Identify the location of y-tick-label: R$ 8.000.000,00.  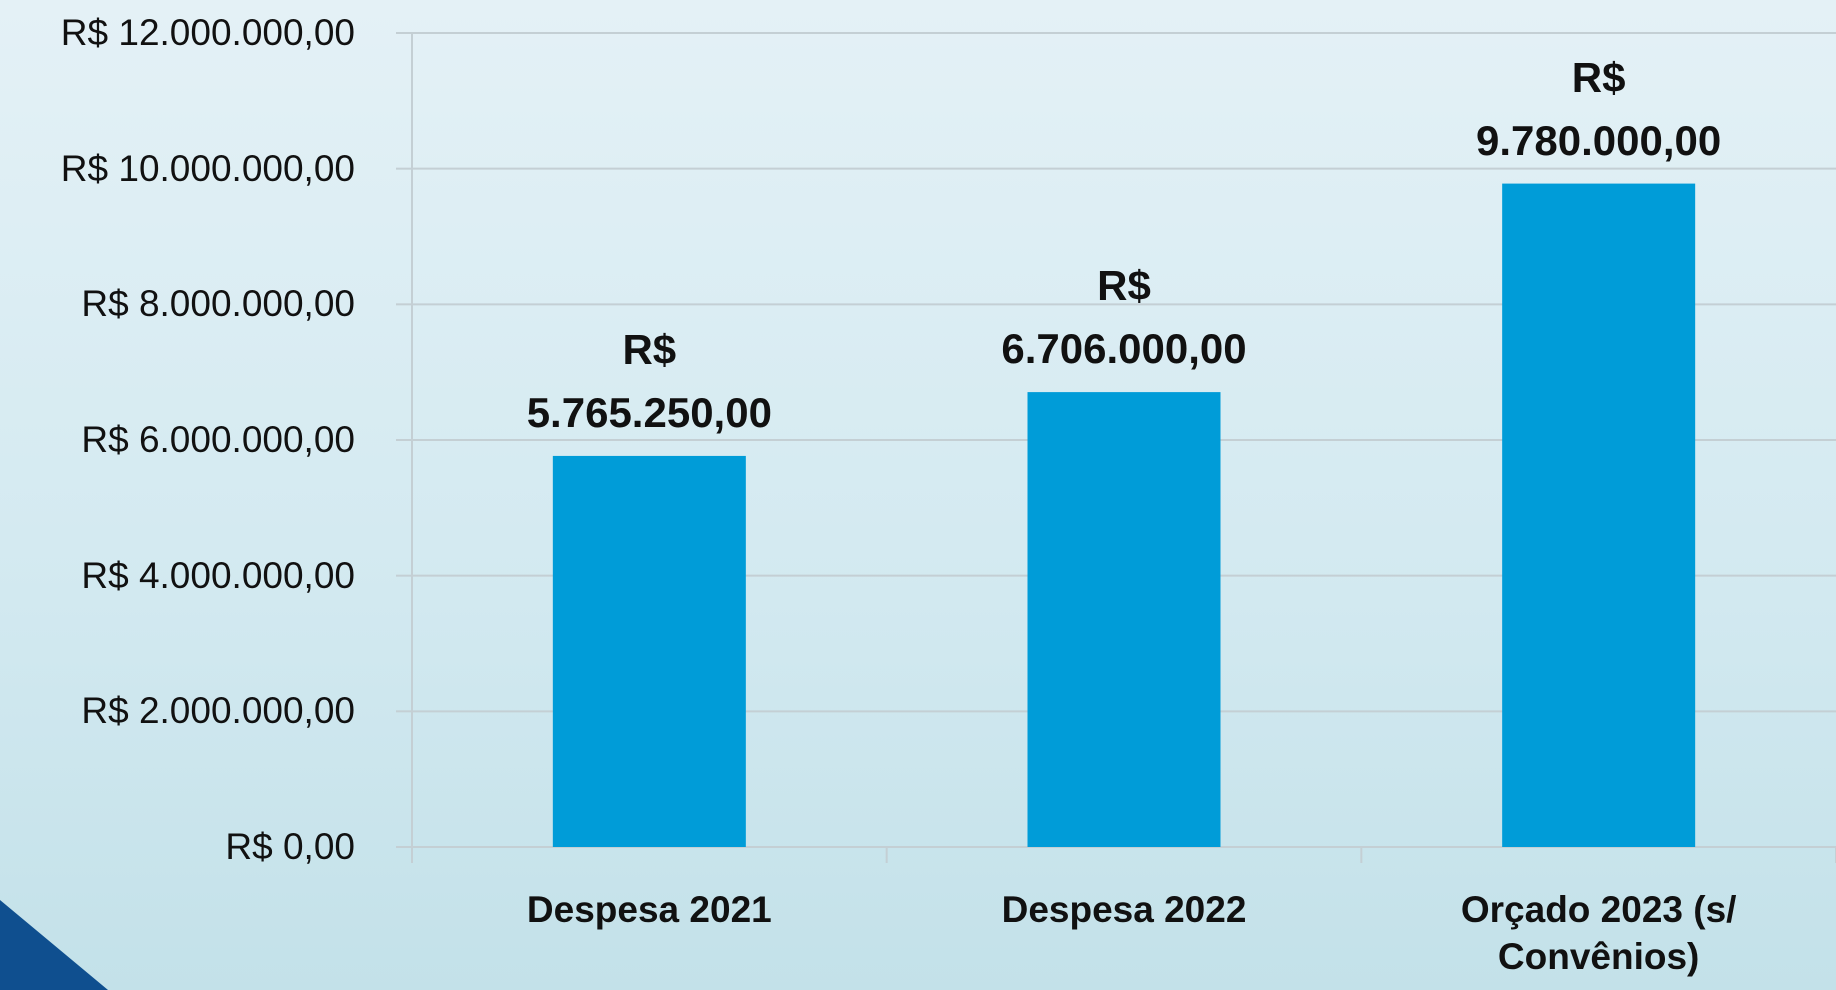
(218, 304).